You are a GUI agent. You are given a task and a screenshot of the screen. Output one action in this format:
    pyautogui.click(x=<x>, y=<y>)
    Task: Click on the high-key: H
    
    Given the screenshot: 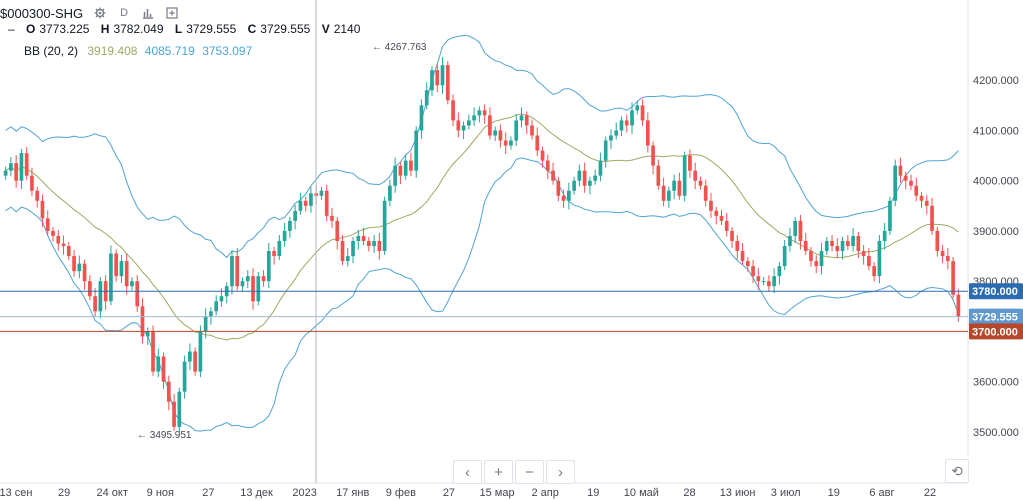 What is the action you would take?
    pyautogui.click(x=105, y=29)
    